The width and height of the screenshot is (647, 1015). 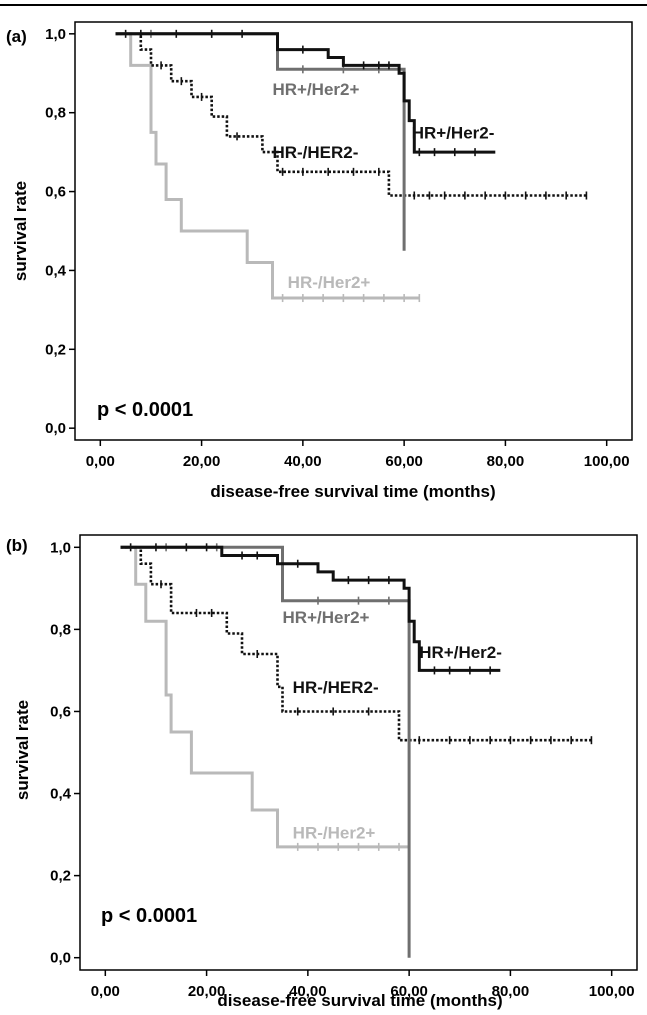 I want to click on panel-label: (a), so click(x=16, y=36).